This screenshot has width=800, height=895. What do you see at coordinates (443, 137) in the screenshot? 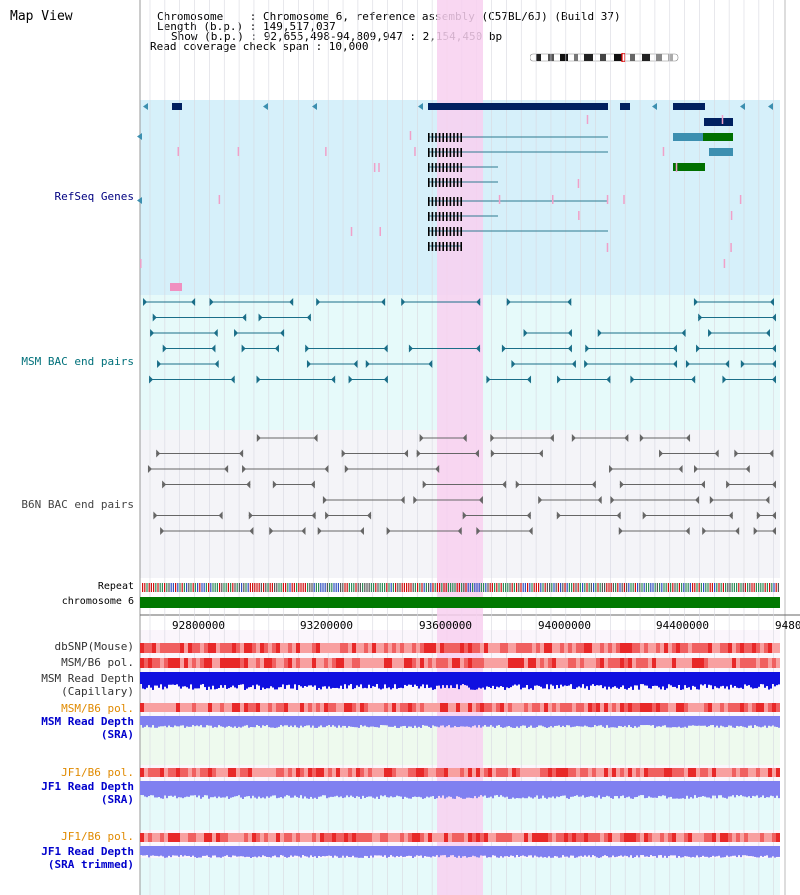
I see `exon-mark` at bounding box center [443, 137].